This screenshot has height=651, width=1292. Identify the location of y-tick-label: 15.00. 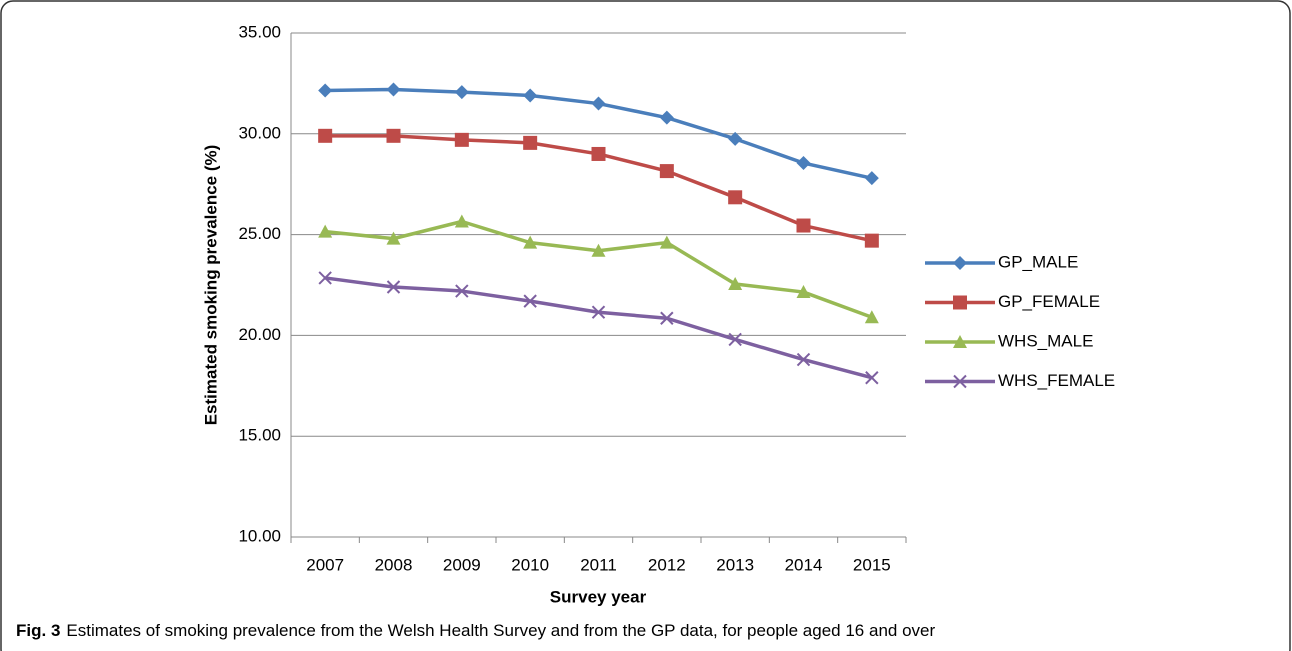
(259, 435).